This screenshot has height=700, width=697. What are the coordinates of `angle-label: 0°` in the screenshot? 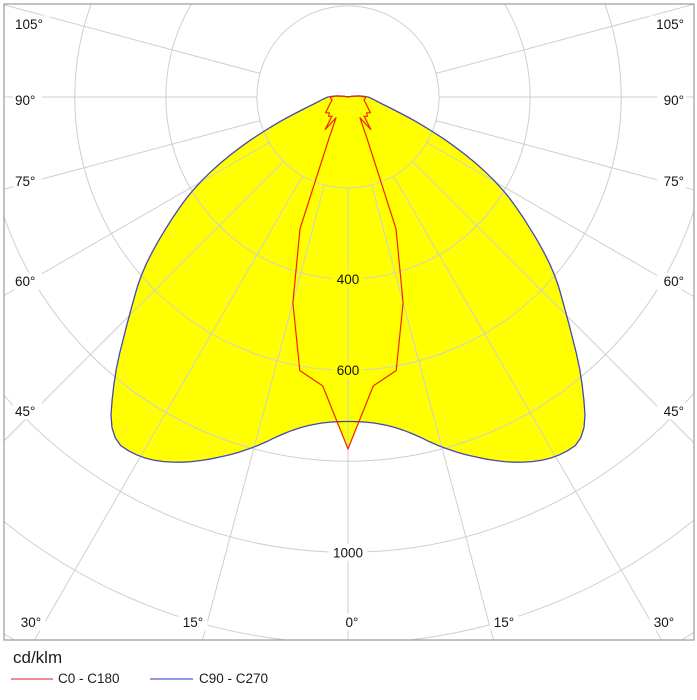 It's located at (352, 622).